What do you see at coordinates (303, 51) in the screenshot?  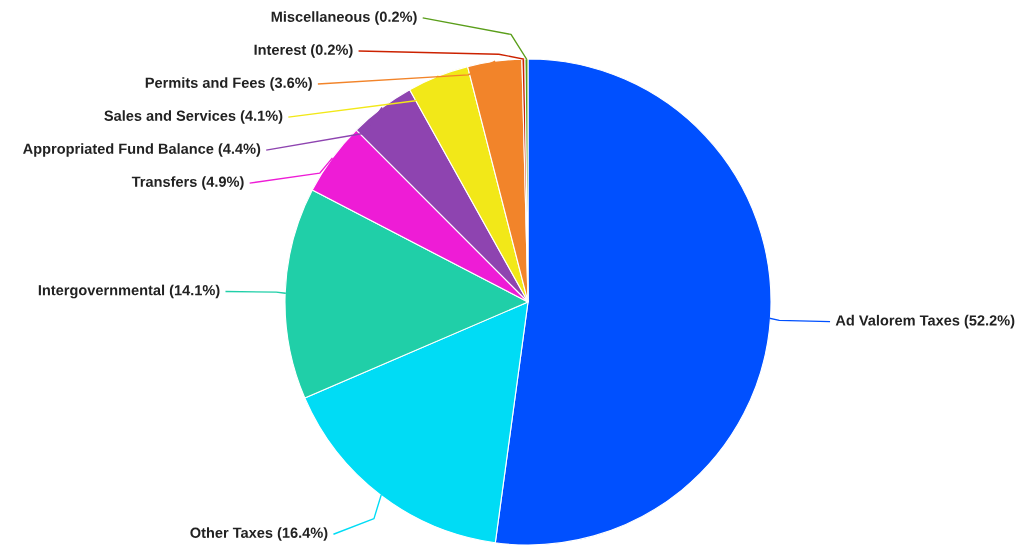 I see `slice-label: Interest (0.2%)` at bounding box center [303, 51].